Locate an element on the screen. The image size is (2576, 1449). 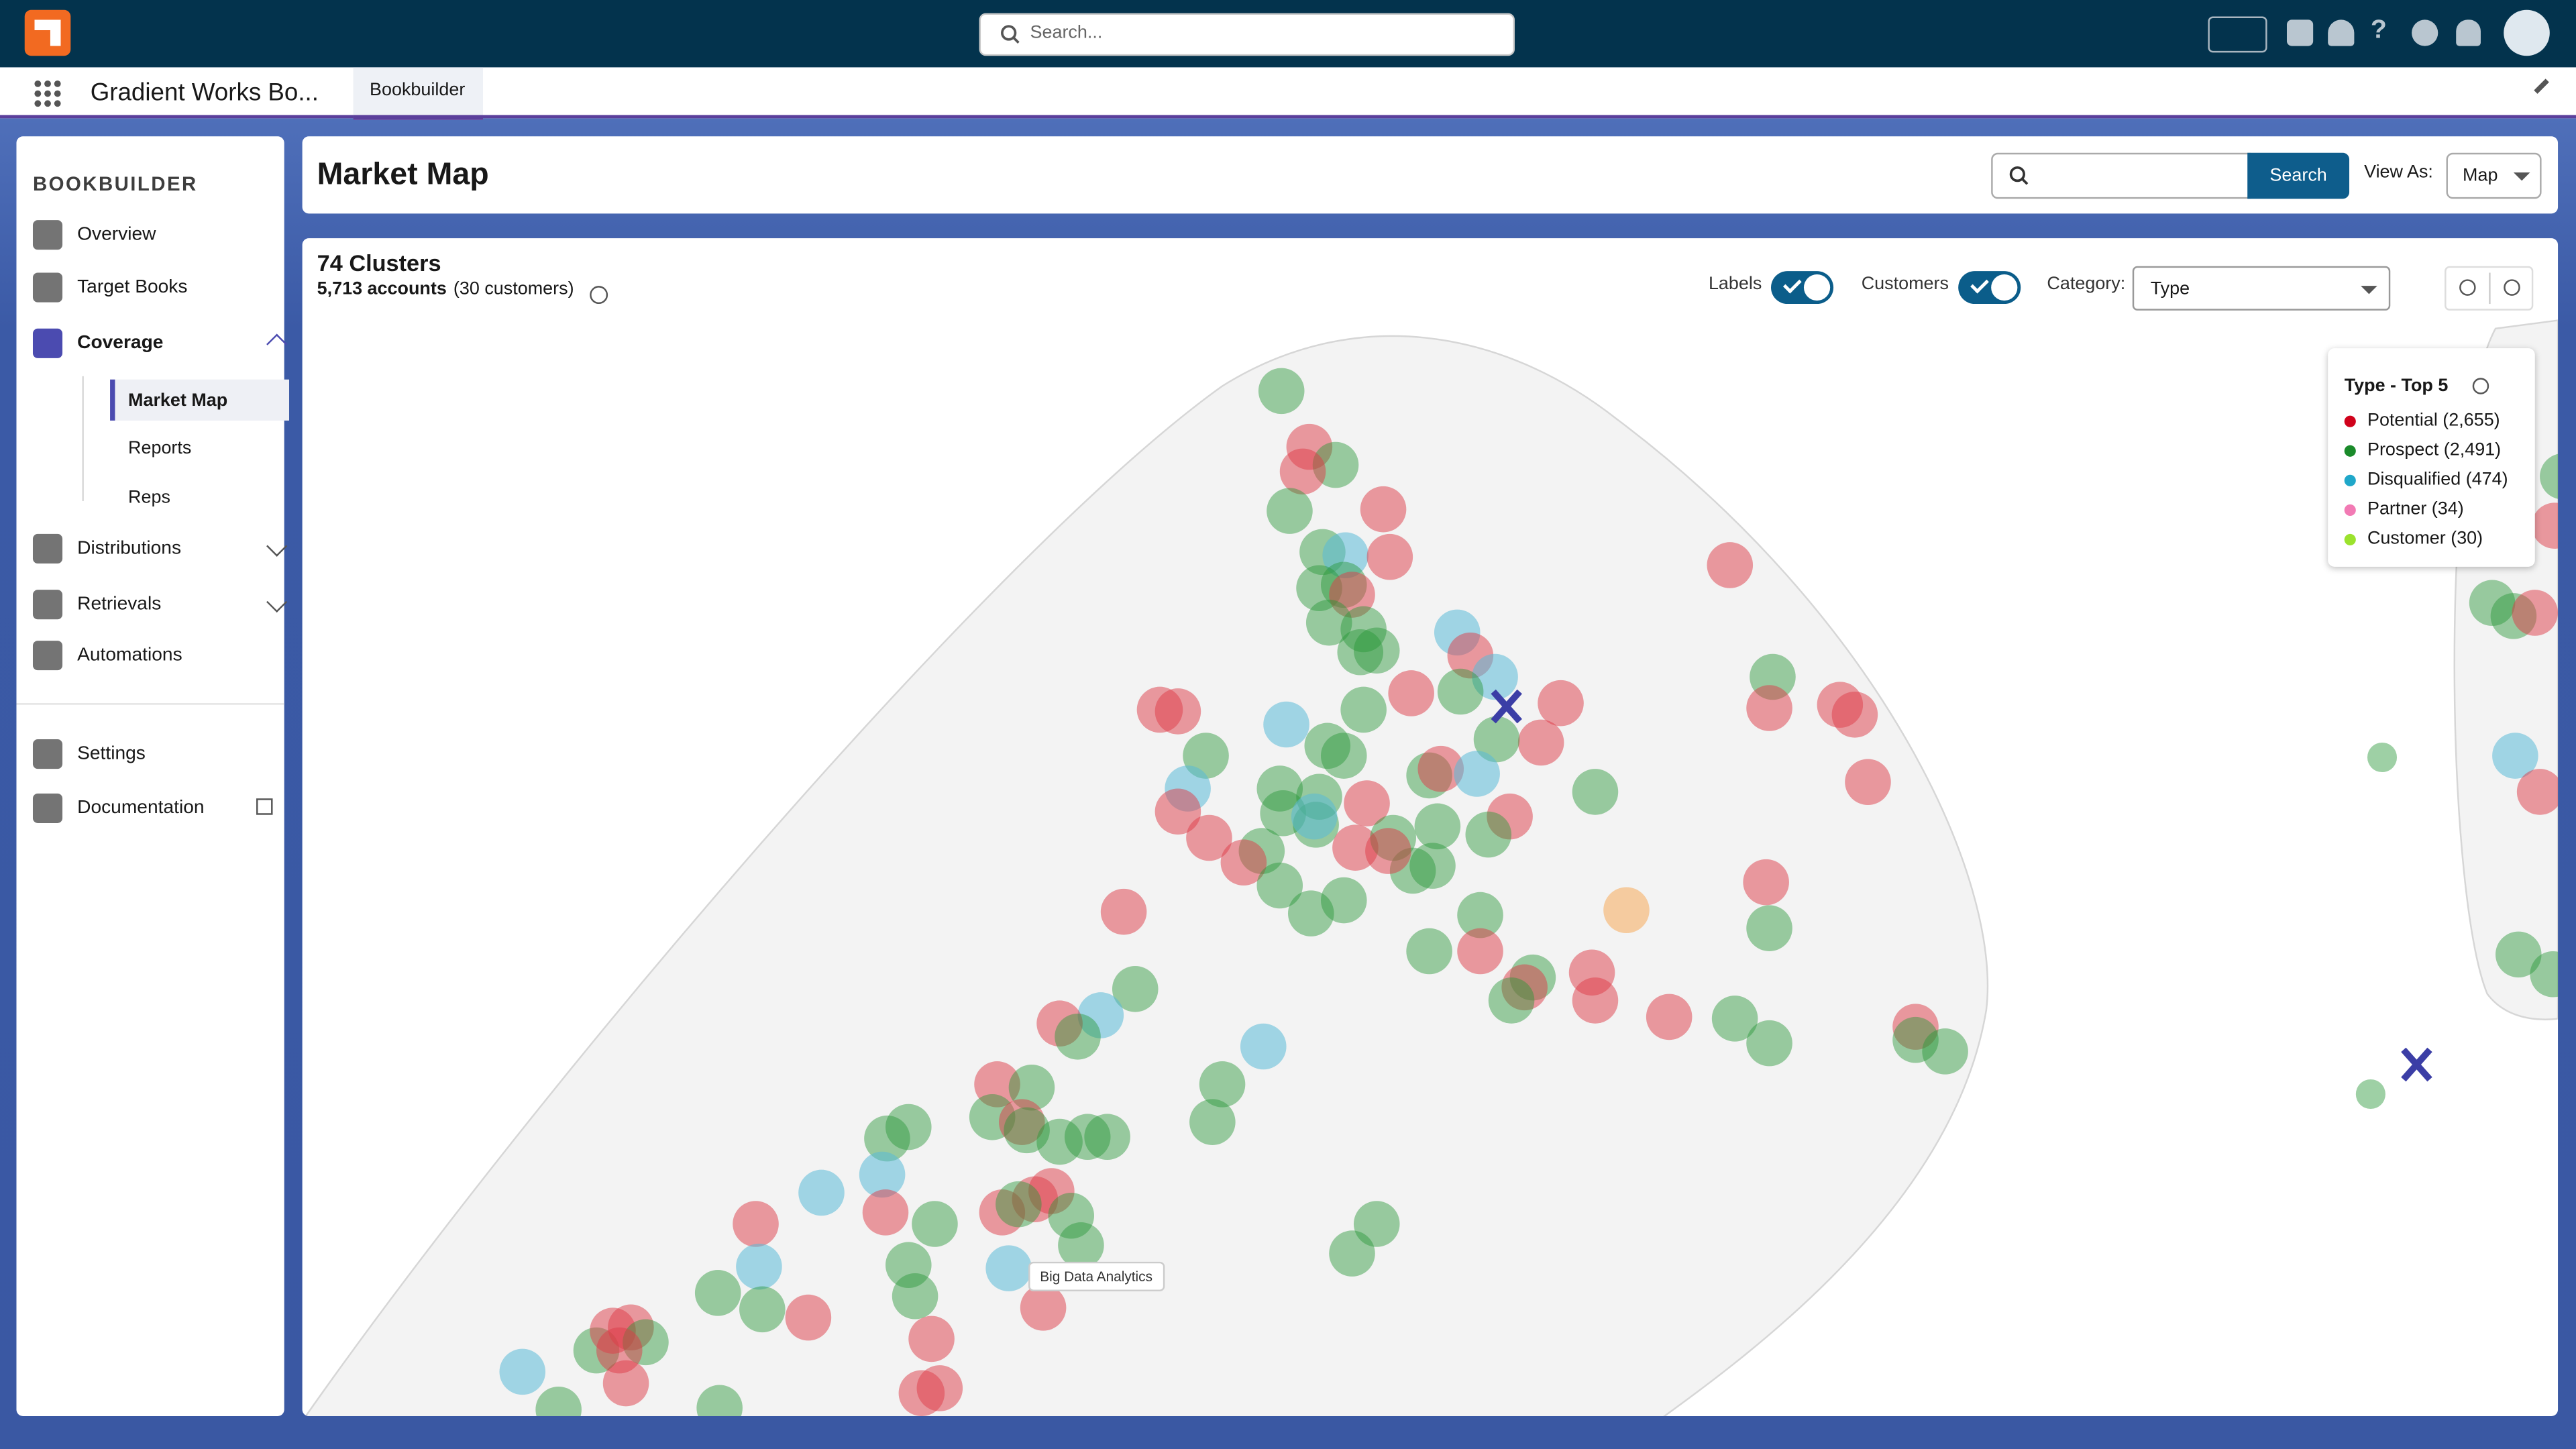
external-link-icon is located at coordinates (264, 806).